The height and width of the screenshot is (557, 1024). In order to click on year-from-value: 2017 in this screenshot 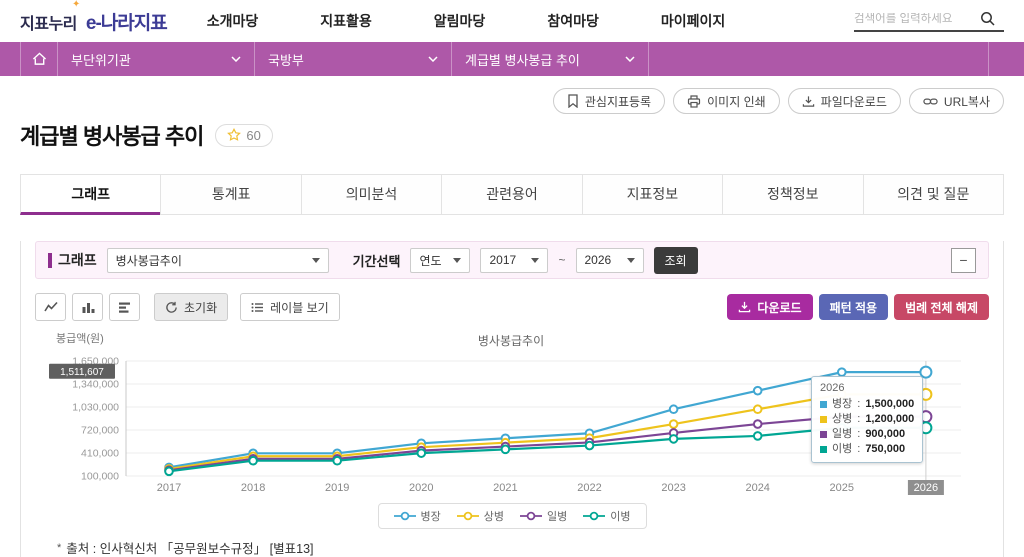, I will do `click(503, 260)`.